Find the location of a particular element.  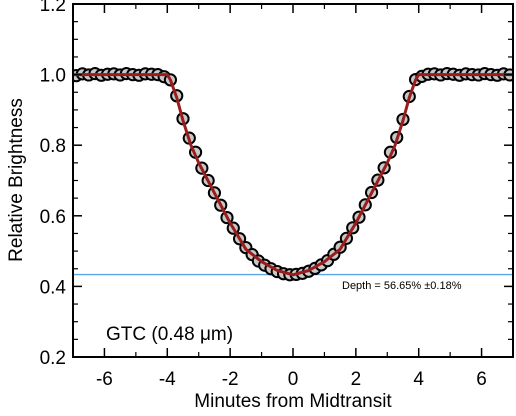

x-tick-label: 0 is located at coordinates (293, 379).